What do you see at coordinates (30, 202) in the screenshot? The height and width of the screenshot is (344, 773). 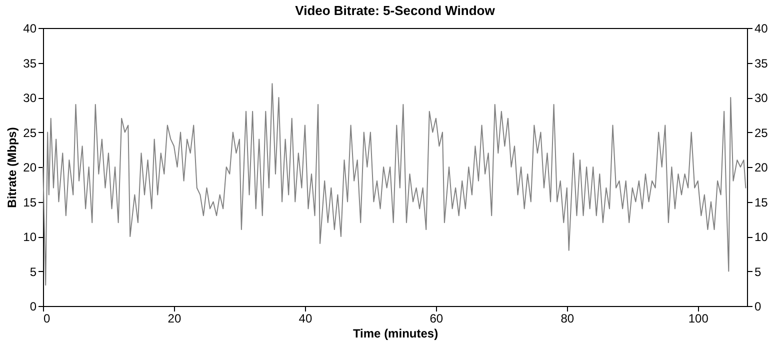 I see `y-tick-label: 15` at bounding box center [30, 202].